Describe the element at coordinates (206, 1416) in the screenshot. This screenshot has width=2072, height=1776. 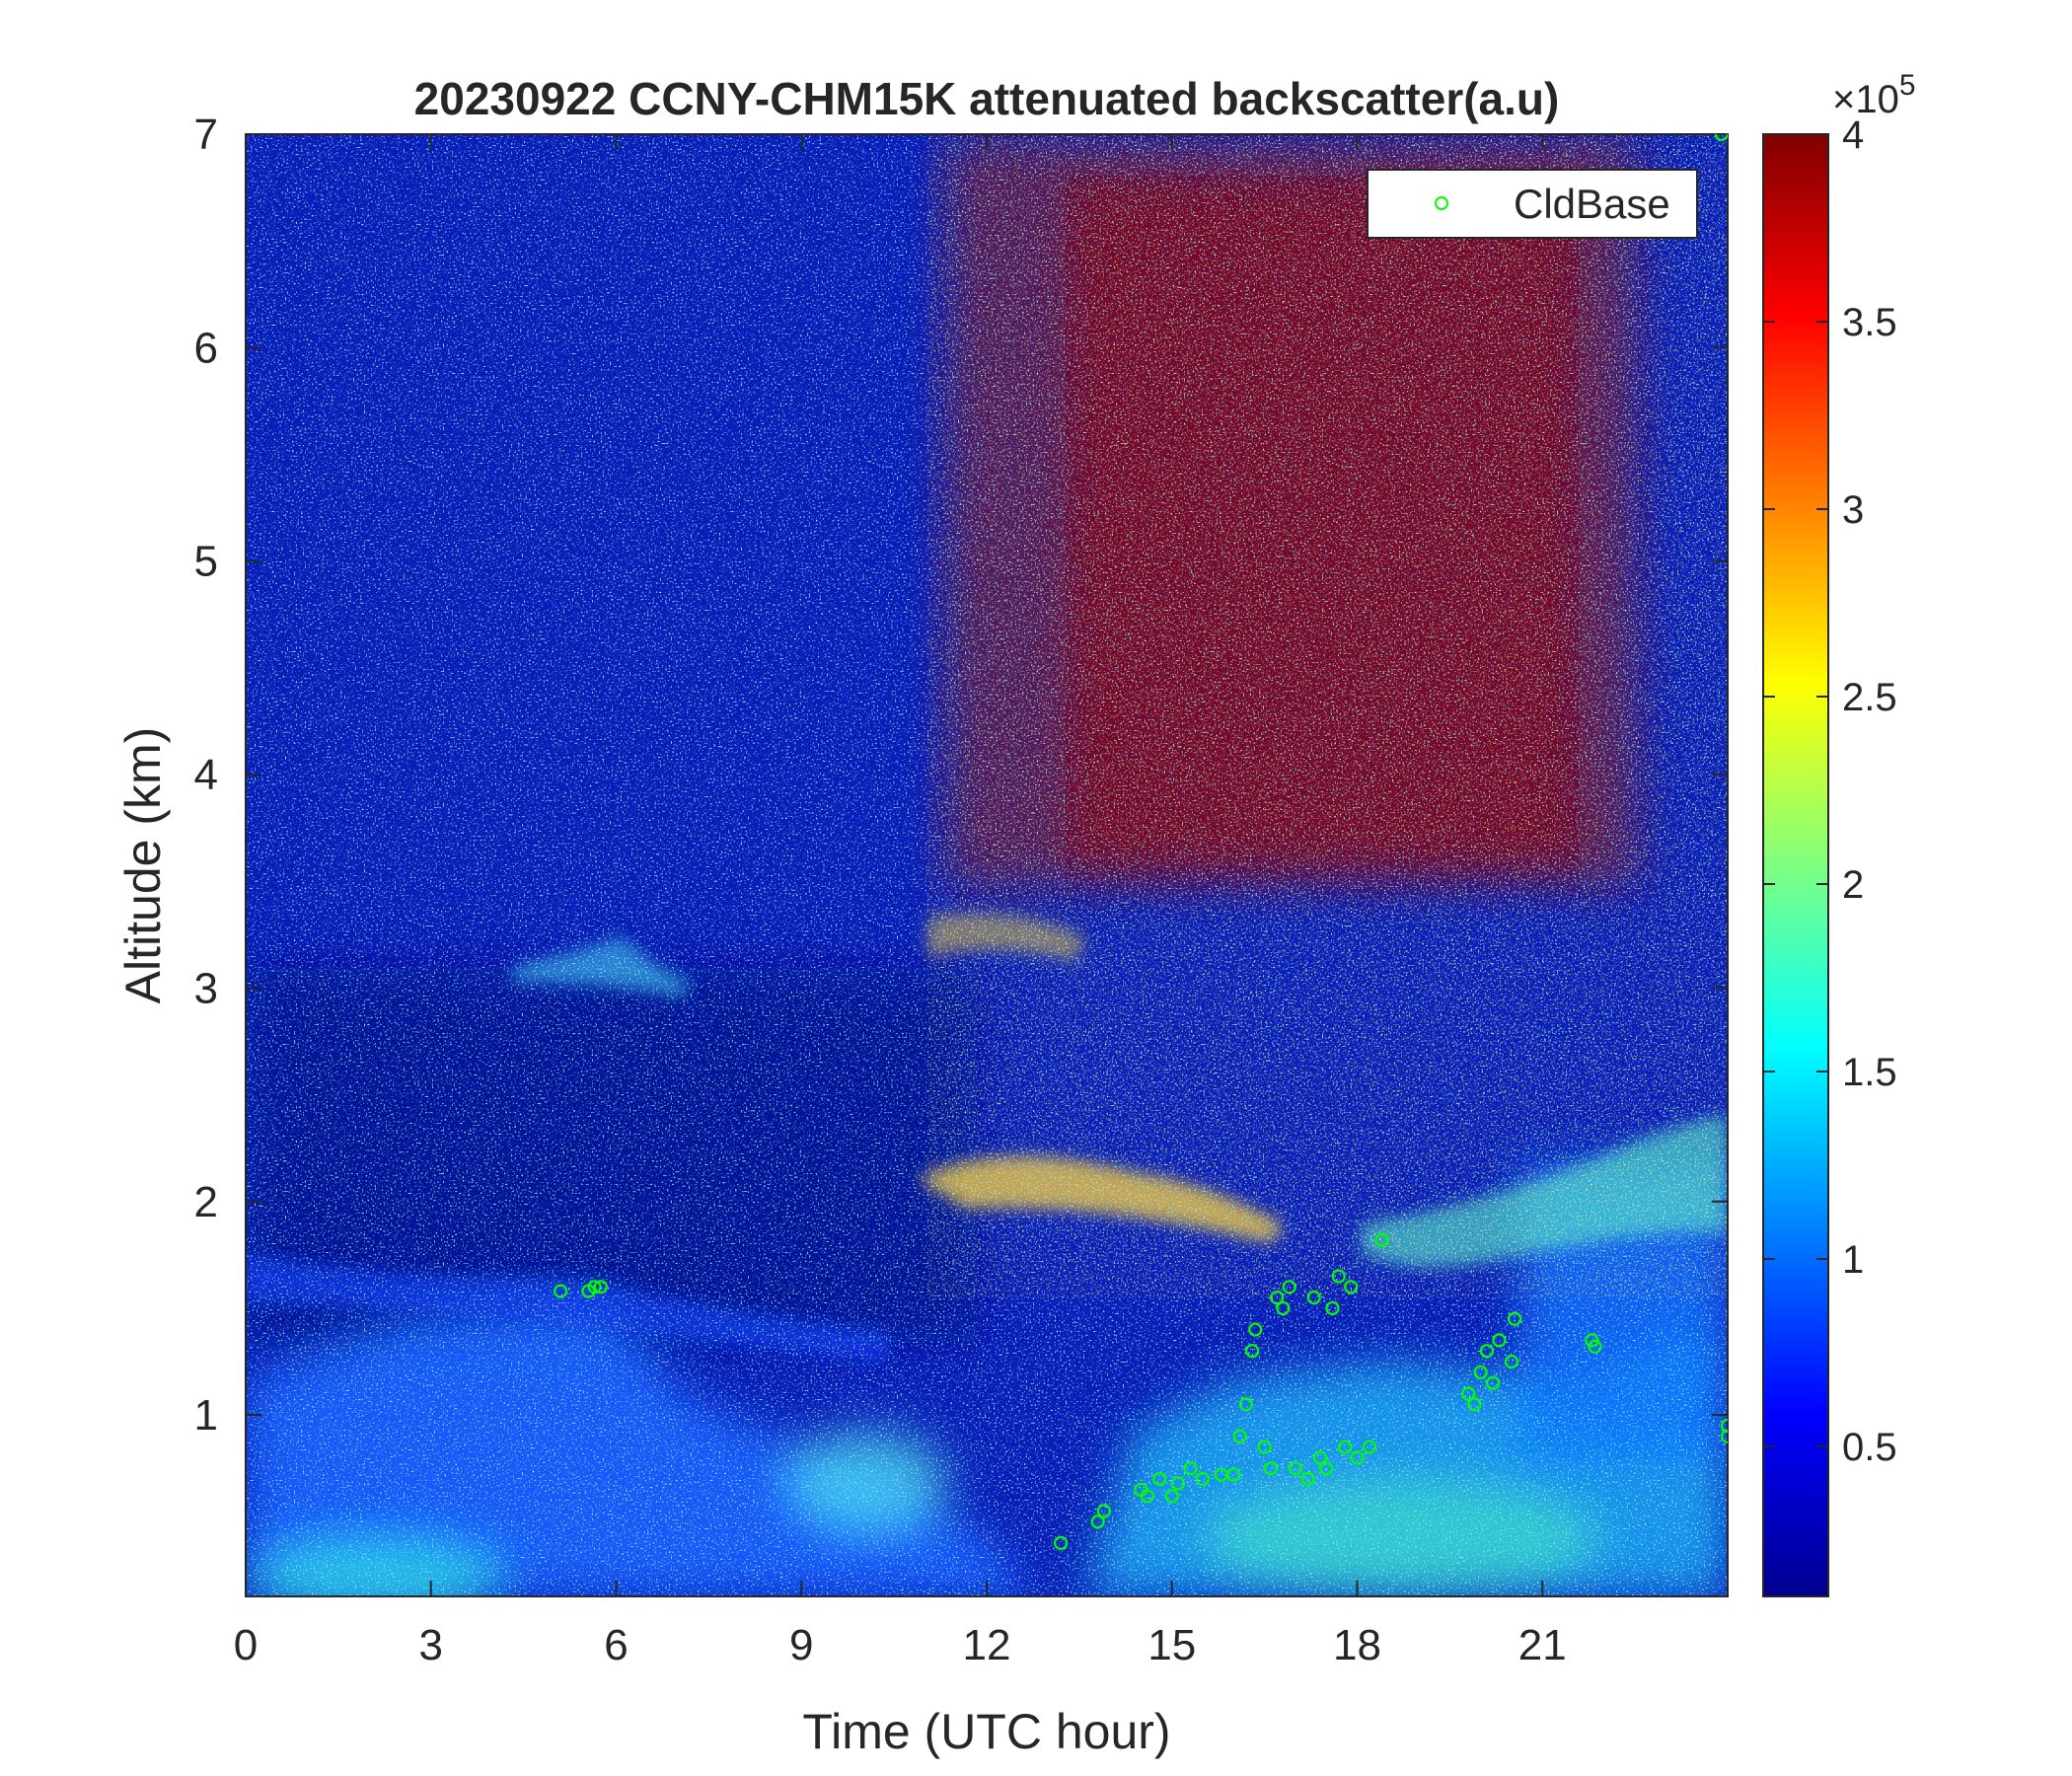
I see `y-tick-label: 1` at that location.